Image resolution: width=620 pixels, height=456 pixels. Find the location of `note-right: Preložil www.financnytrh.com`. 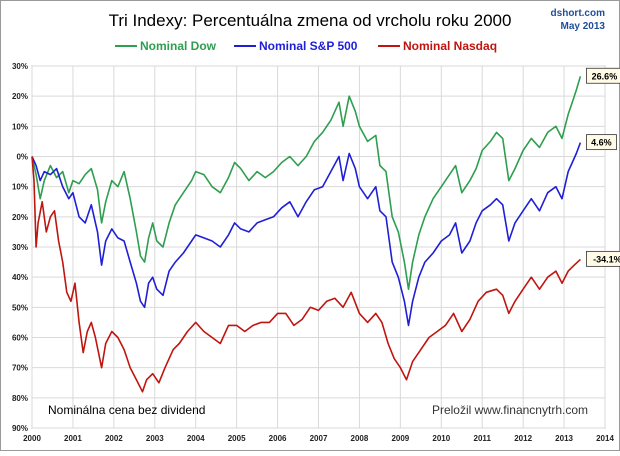

note-right: Preložil www.financnytrh.com is located at coordinates (510, 410).